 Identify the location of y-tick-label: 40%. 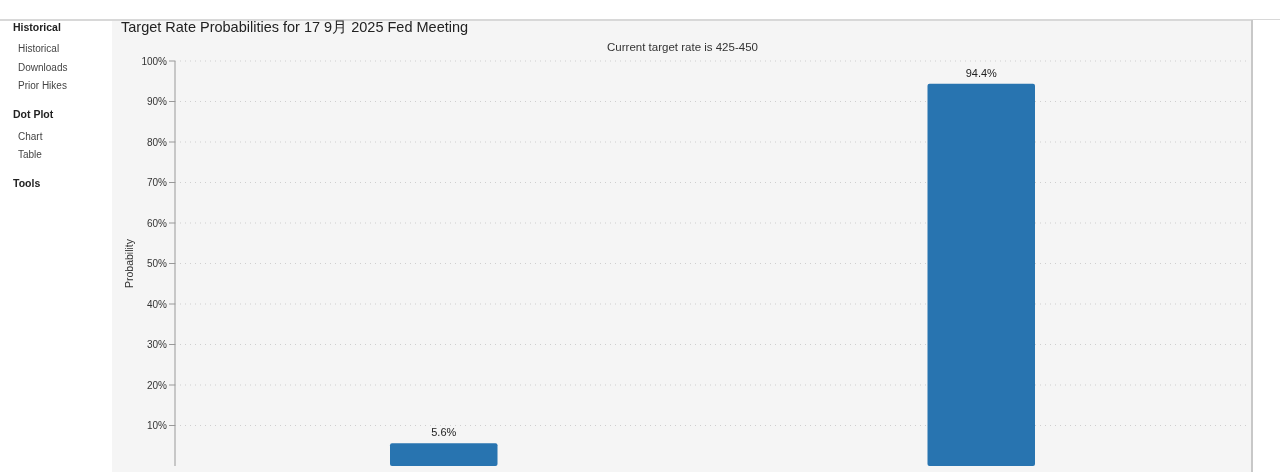
(157, 304).